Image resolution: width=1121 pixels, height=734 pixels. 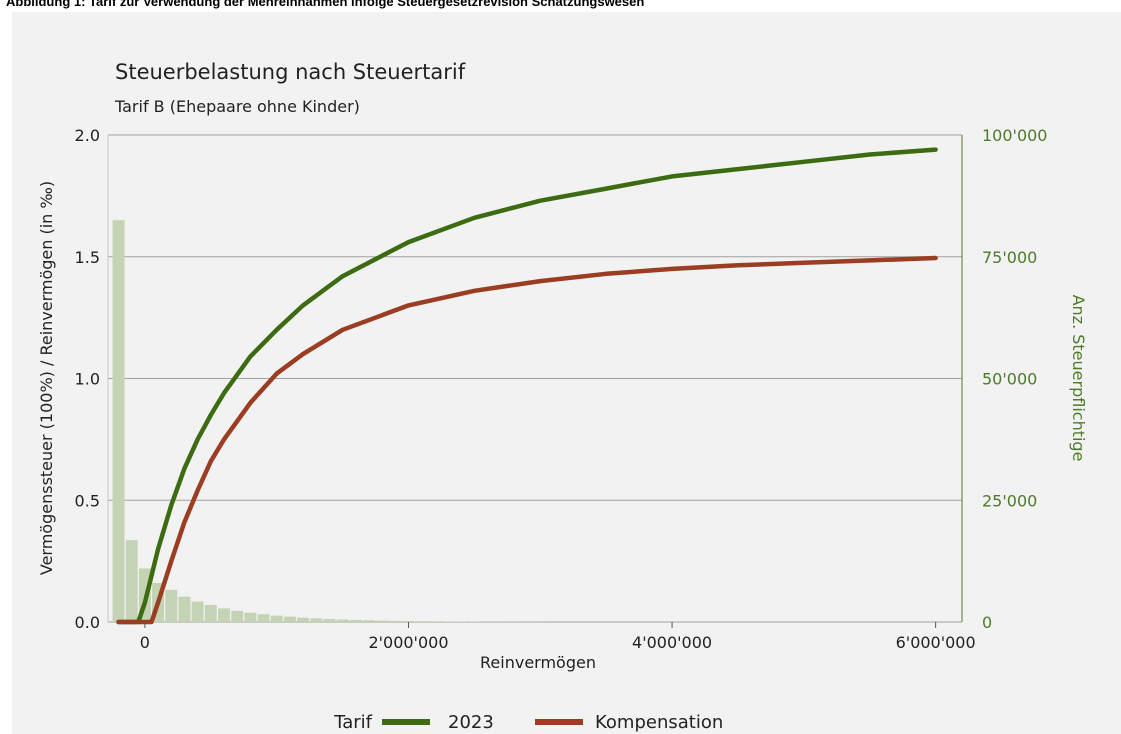 I want to click on x-tick-label: 2'000'000, so click(x=408, y=642).